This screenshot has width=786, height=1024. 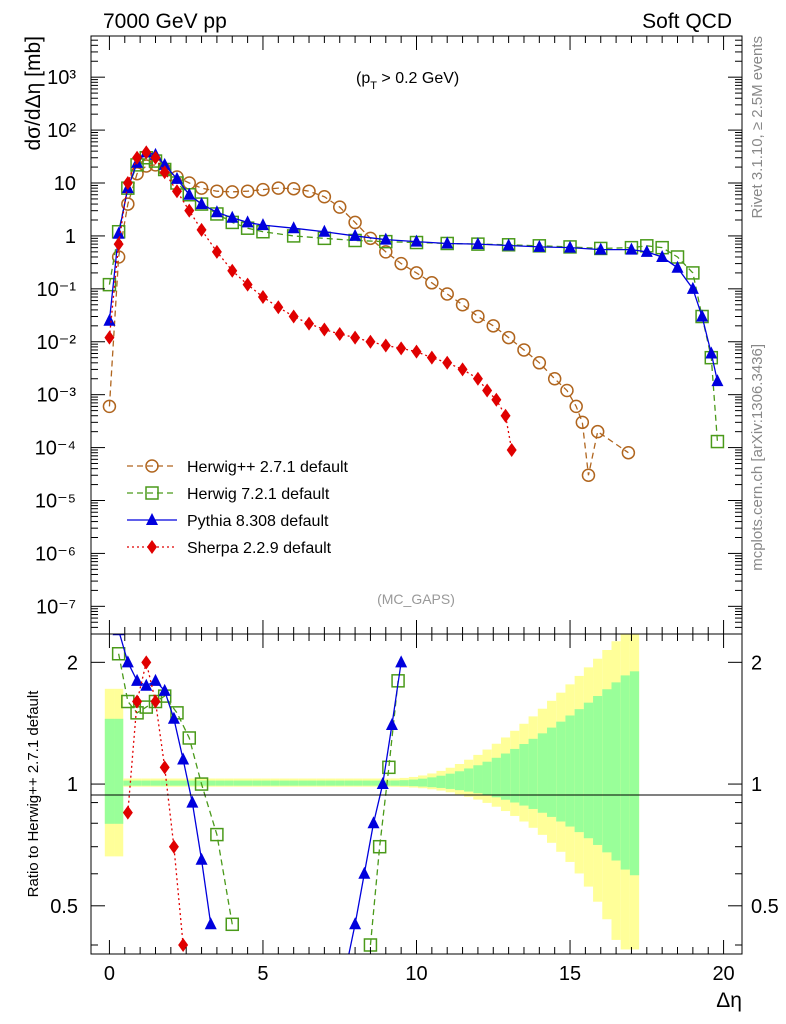 What do you see at coordinates (33, 794) in the screenshot?
I see `bottom-ylabel: Ratio to Herwig++ 2.7.1 default` at bounding box center [33, 794].